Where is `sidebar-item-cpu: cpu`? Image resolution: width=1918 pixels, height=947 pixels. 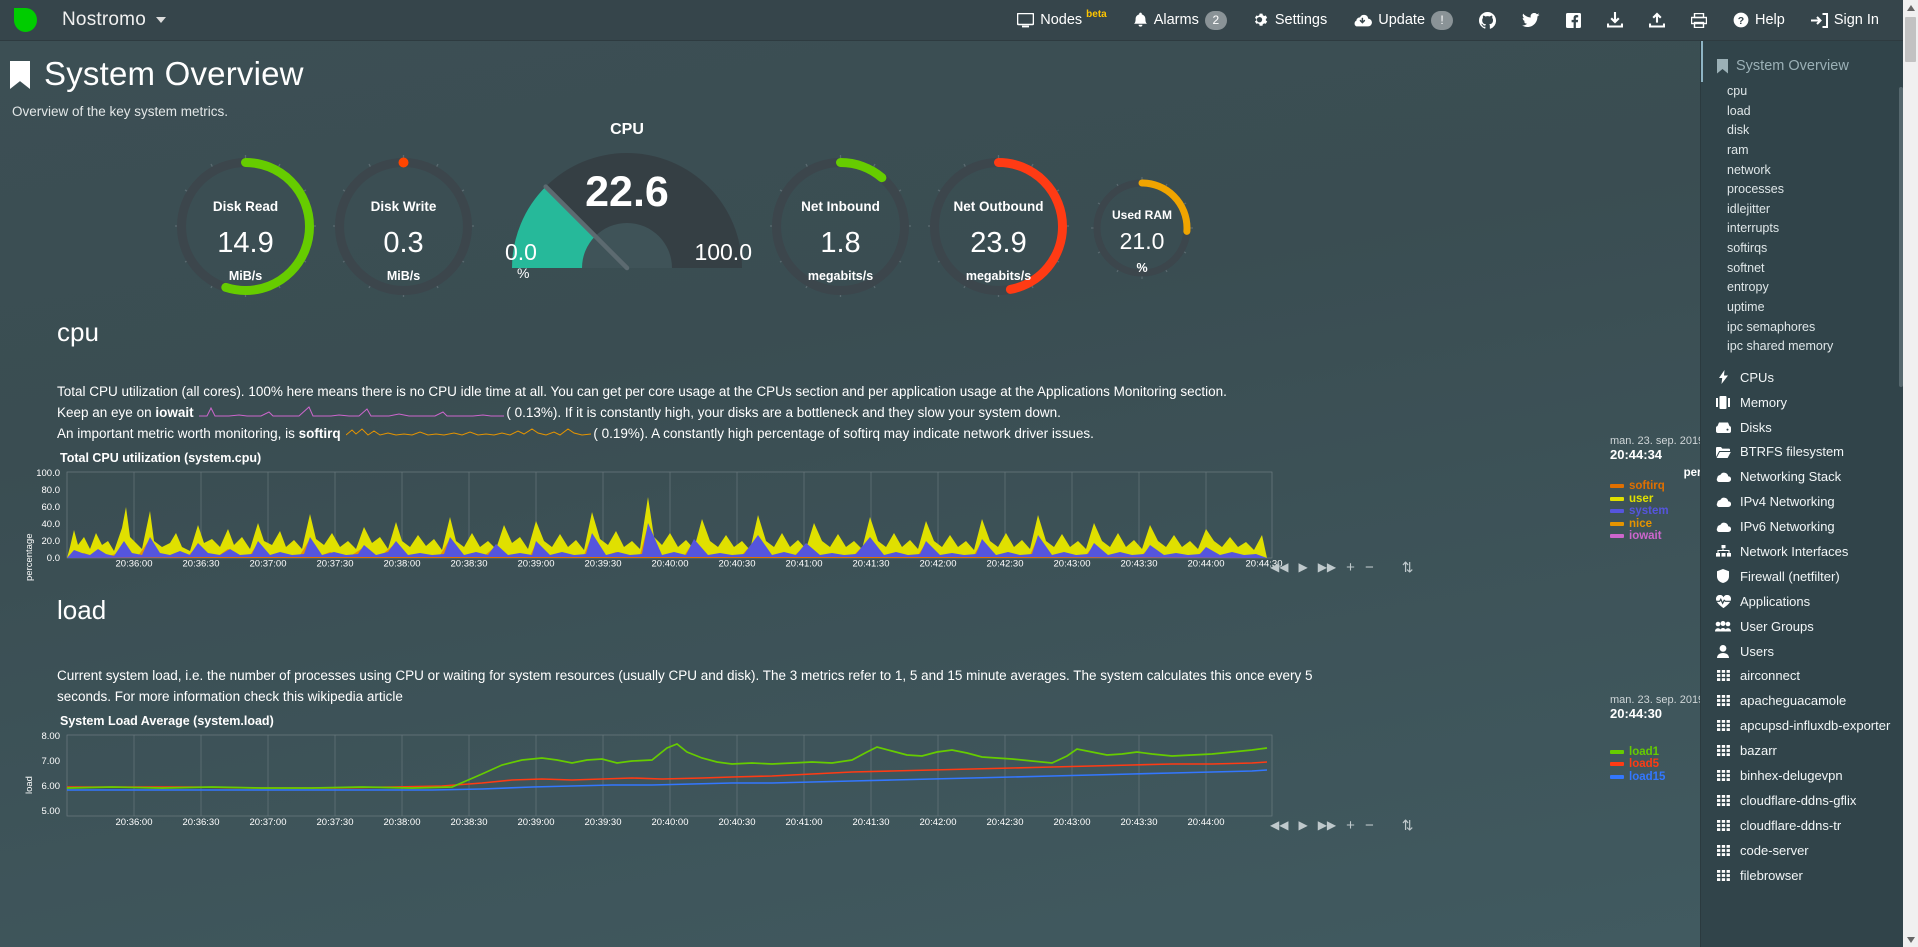 sidebar-item-cpu: cpu is located at coordinates (1737, 91).